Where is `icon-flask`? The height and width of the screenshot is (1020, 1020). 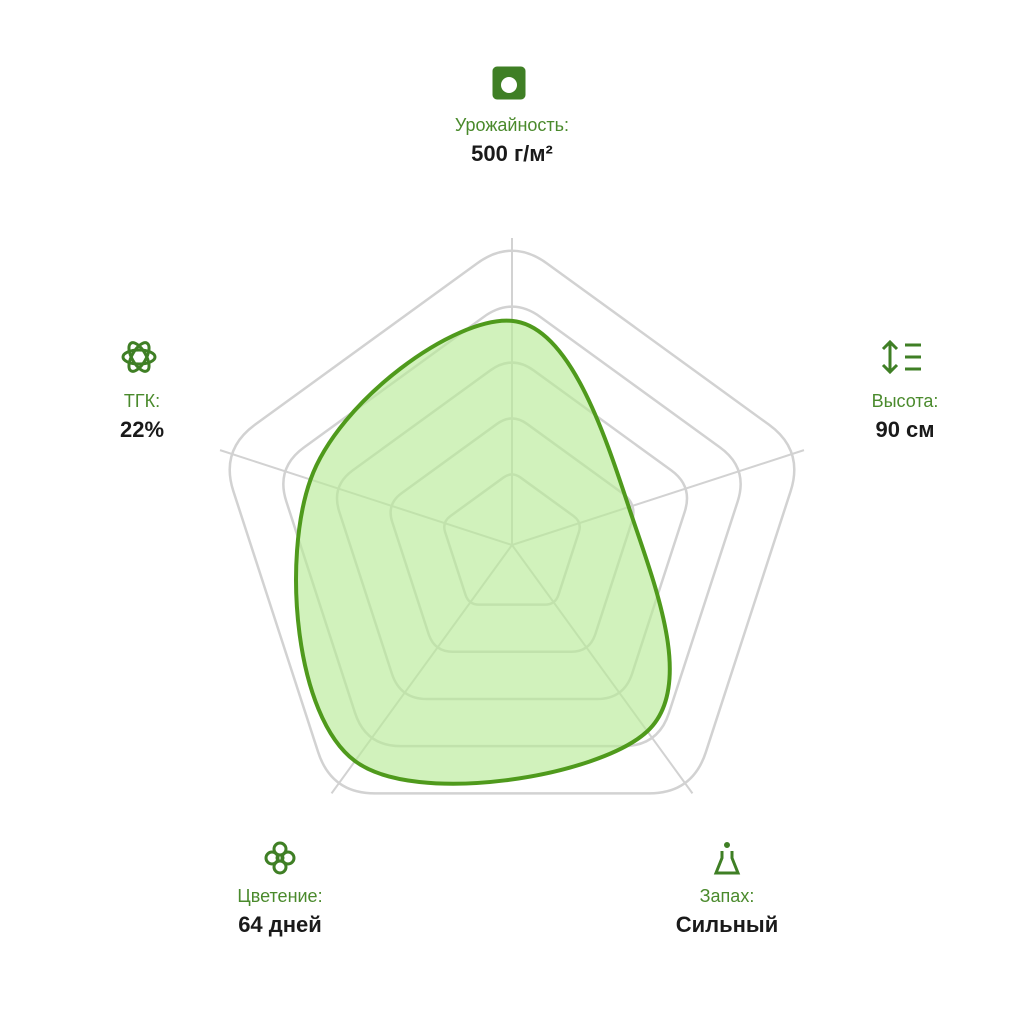
icon-flask is located at coordinates (727, 858).